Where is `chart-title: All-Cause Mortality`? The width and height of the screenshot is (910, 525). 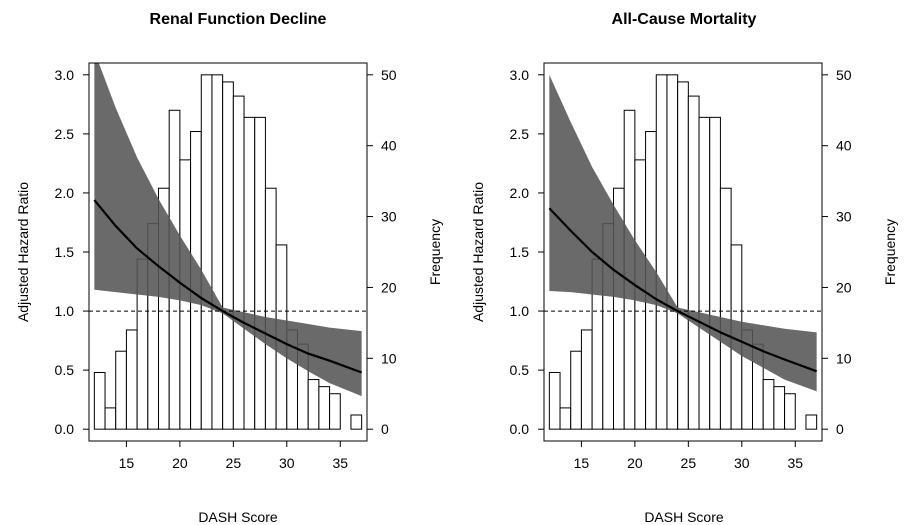 chart-title: All-Cause Mortality is located at coordinates (684, 19).